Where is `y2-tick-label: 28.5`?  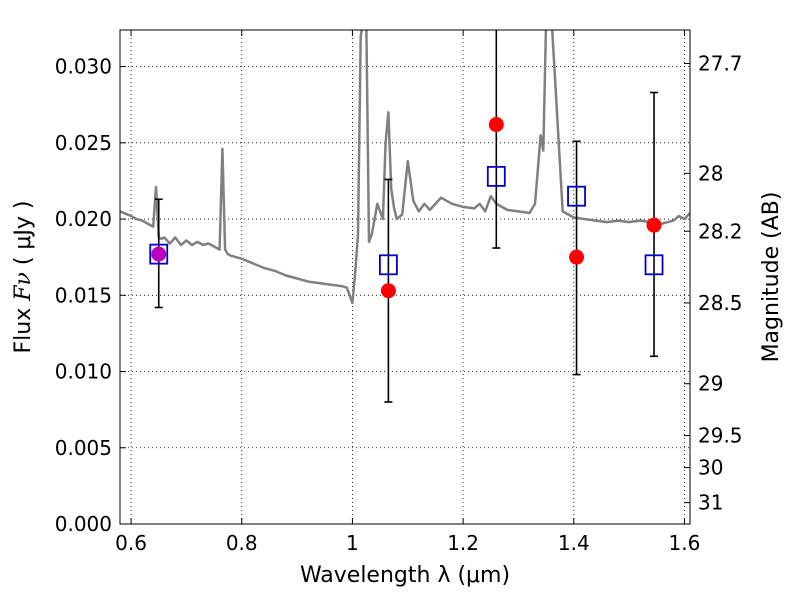
y2-tick-label: 28.5 is located at coordinates (720, 303).